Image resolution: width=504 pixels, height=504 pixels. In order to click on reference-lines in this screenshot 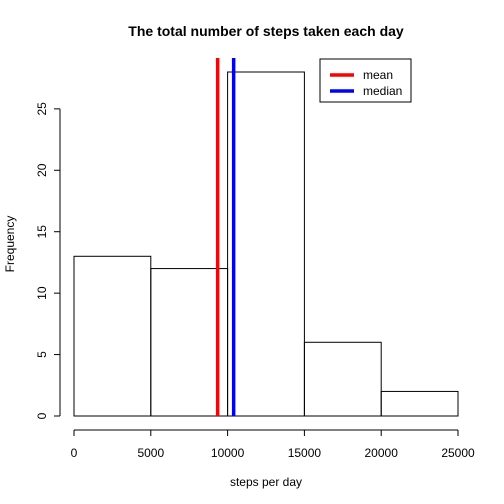, I will do `click(225, 237)`.